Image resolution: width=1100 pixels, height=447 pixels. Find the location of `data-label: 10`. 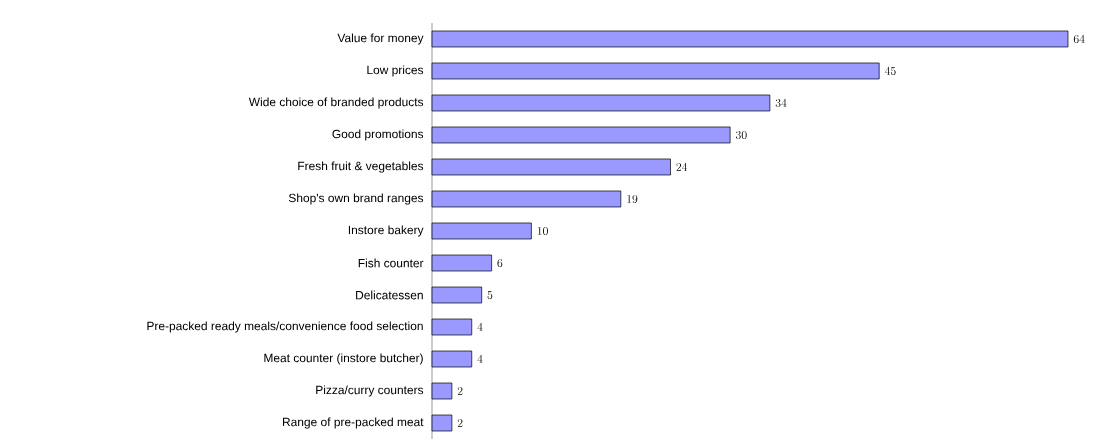

data-label: 10 is located at coordinates (542, 231).